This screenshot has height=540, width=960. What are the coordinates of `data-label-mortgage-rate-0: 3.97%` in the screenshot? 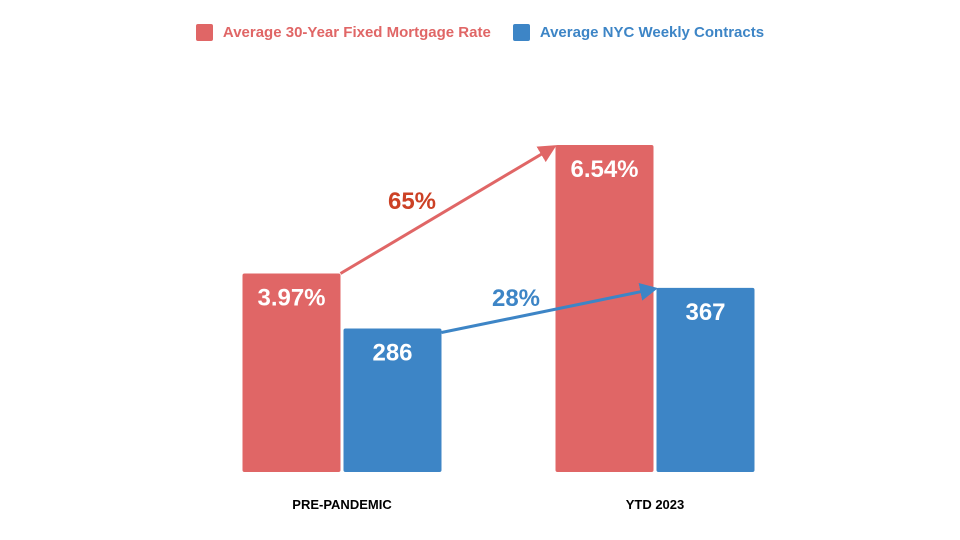 It's located at (291, 298).